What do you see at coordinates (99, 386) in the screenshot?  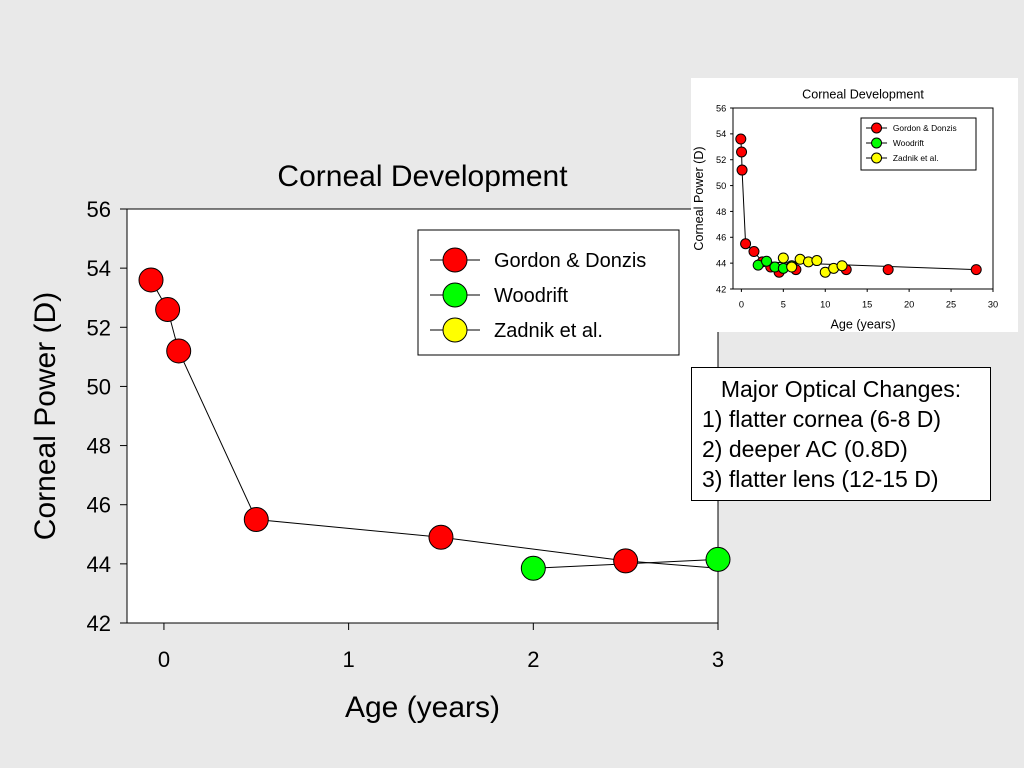 I see `main-chart-y-tick-label: 50` at bounding box center [99, 386].